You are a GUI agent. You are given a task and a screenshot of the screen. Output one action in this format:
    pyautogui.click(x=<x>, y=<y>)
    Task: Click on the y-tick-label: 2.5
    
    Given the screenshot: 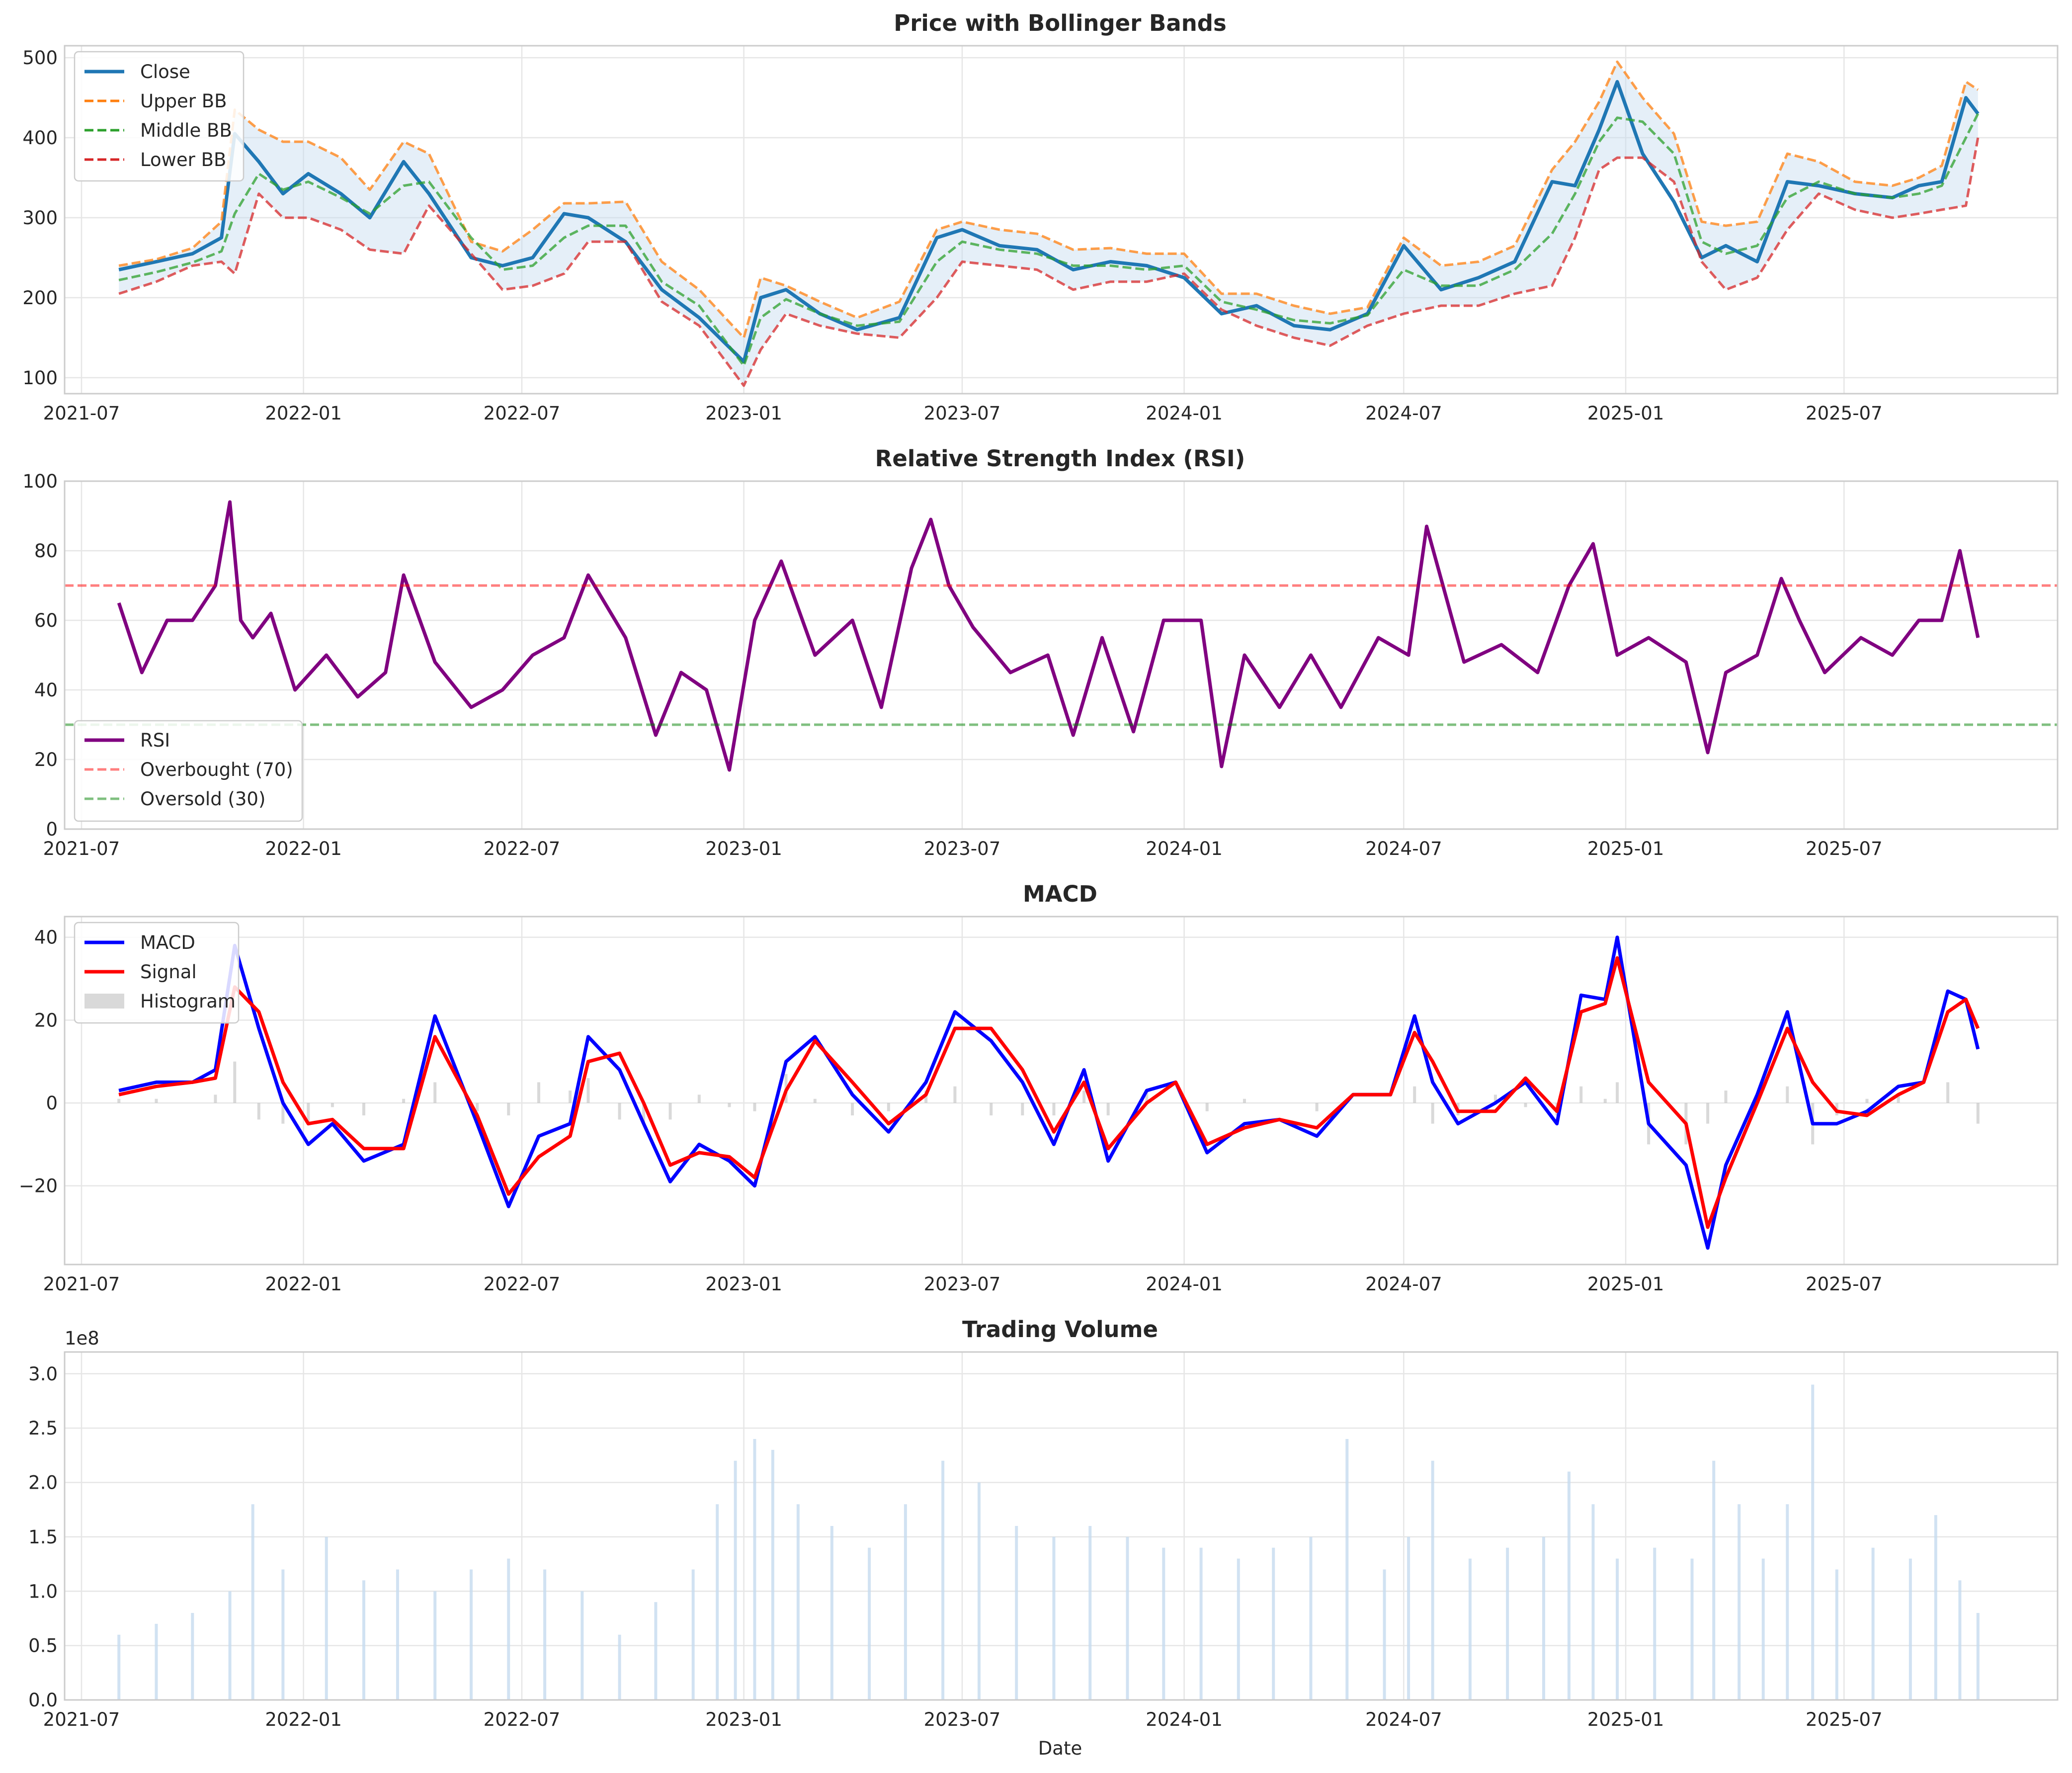 What is the action you would take?
    pyautogui.click(x=43, y=1428)
    